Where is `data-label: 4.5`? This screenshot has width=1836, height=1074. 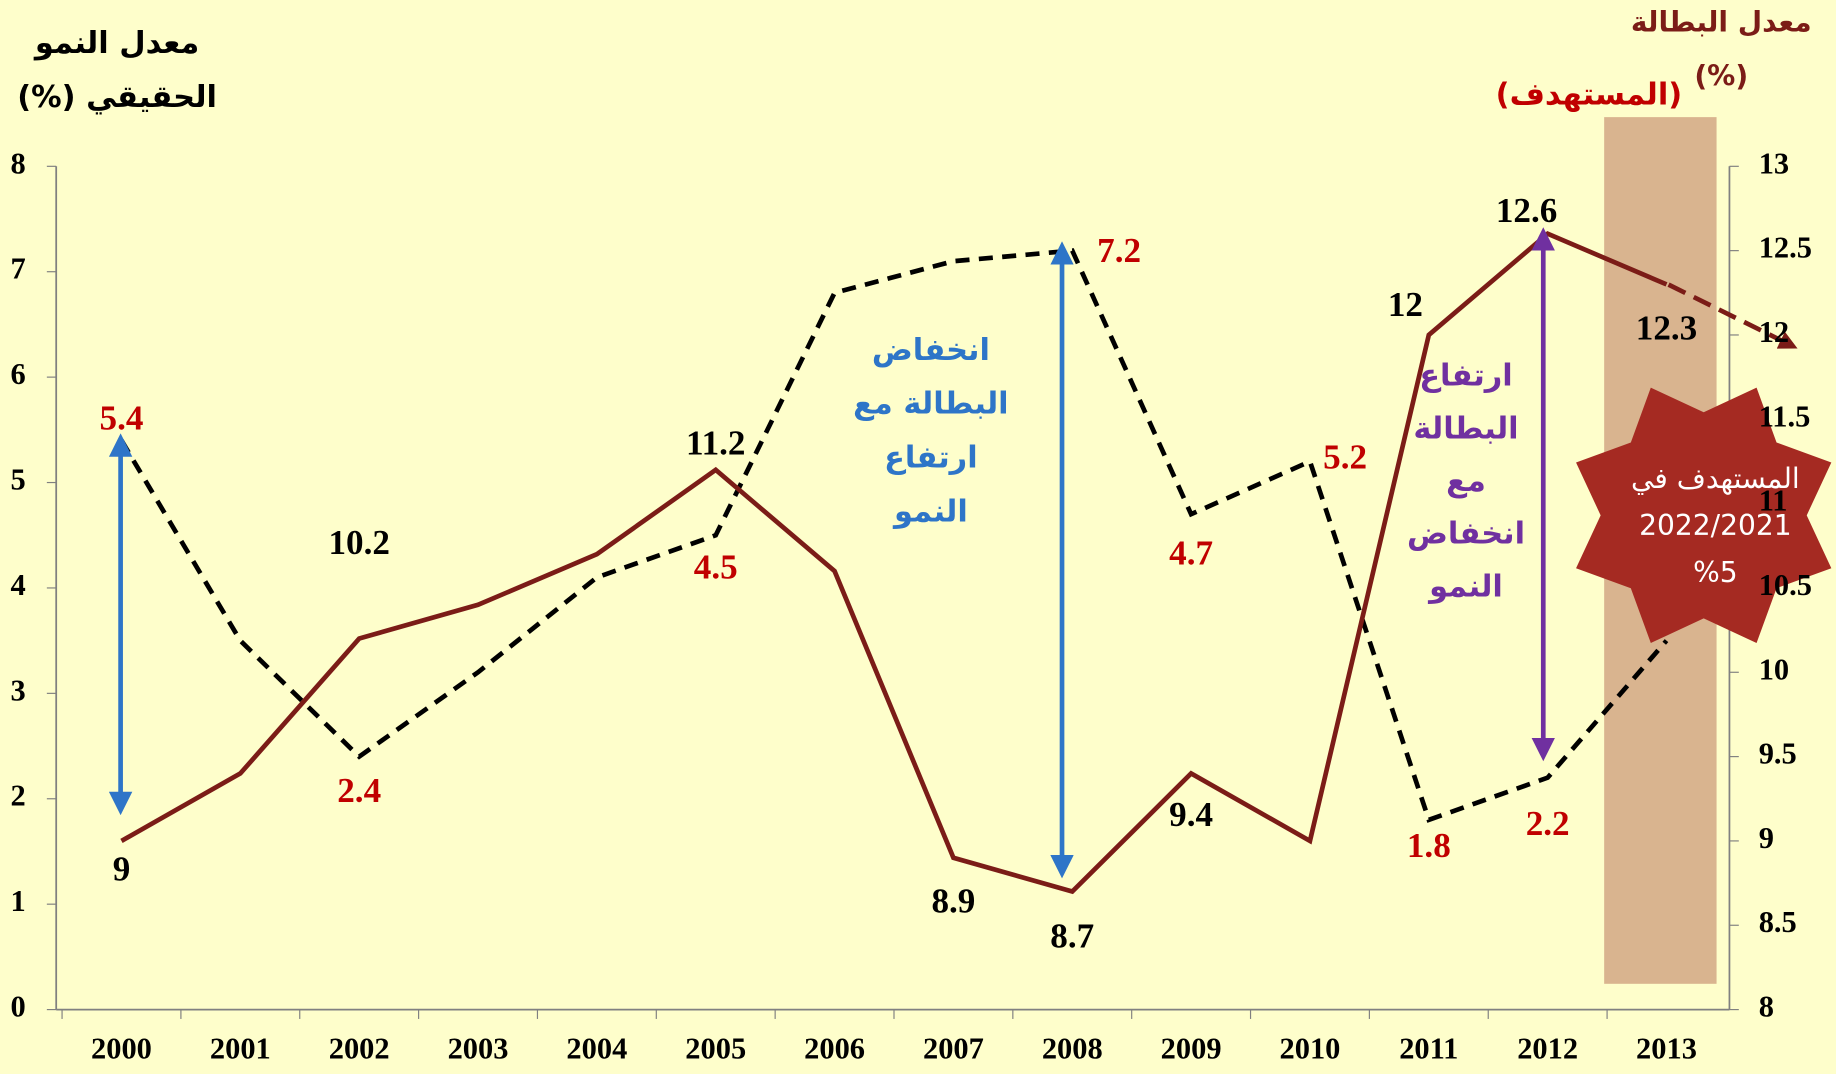
data-label: 4.5 is located at coordinates (716, 566).